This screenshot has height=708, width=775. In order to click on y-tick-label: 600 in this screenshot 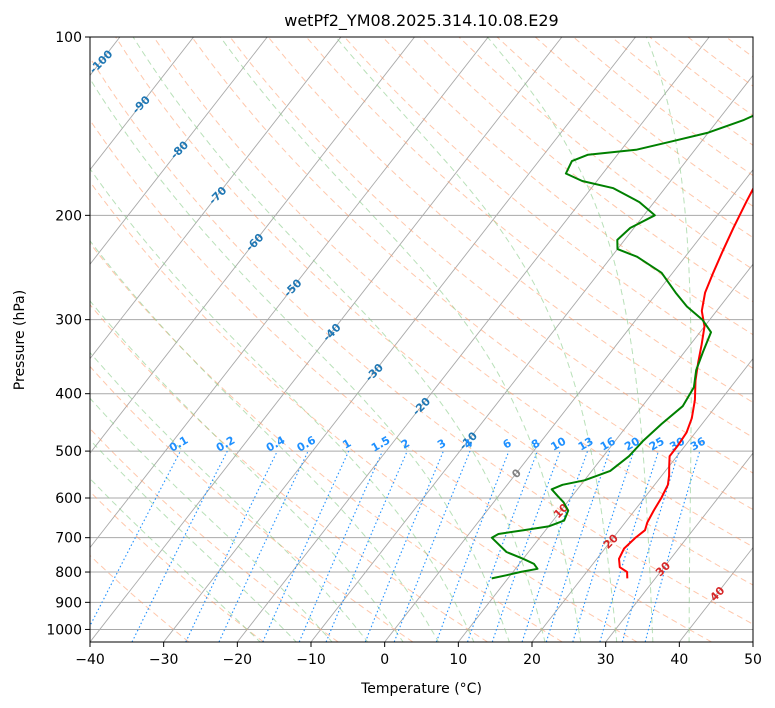, I will do `click(68, 499)`.